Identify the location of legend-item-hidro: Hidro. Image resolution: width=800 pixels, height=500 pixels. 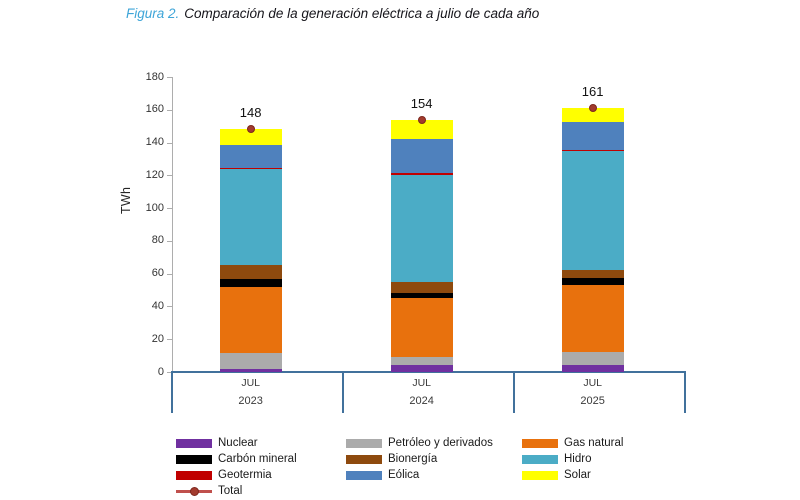
(592, 459).